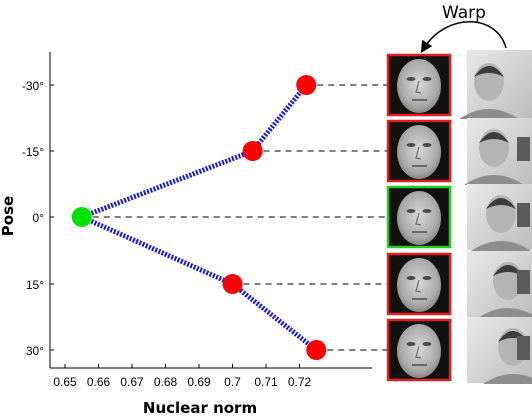 This screenshot has height=420, width=532. I want to click on warp-arrow, so click(463, 37).